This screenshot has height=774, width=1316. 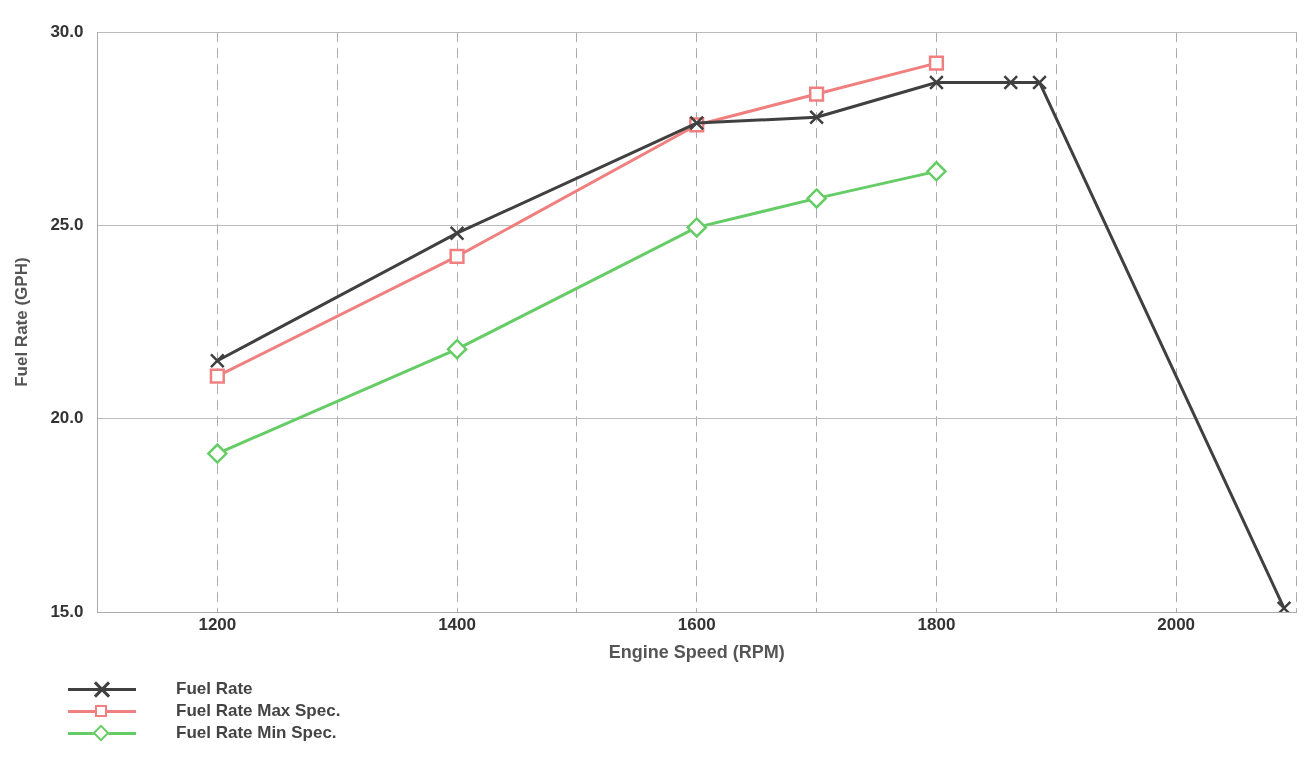 What do you see at coordinates (214, 689) in the screenshot?
I see `legend-label: Fuel Rate` at bounding box center [214, 689].